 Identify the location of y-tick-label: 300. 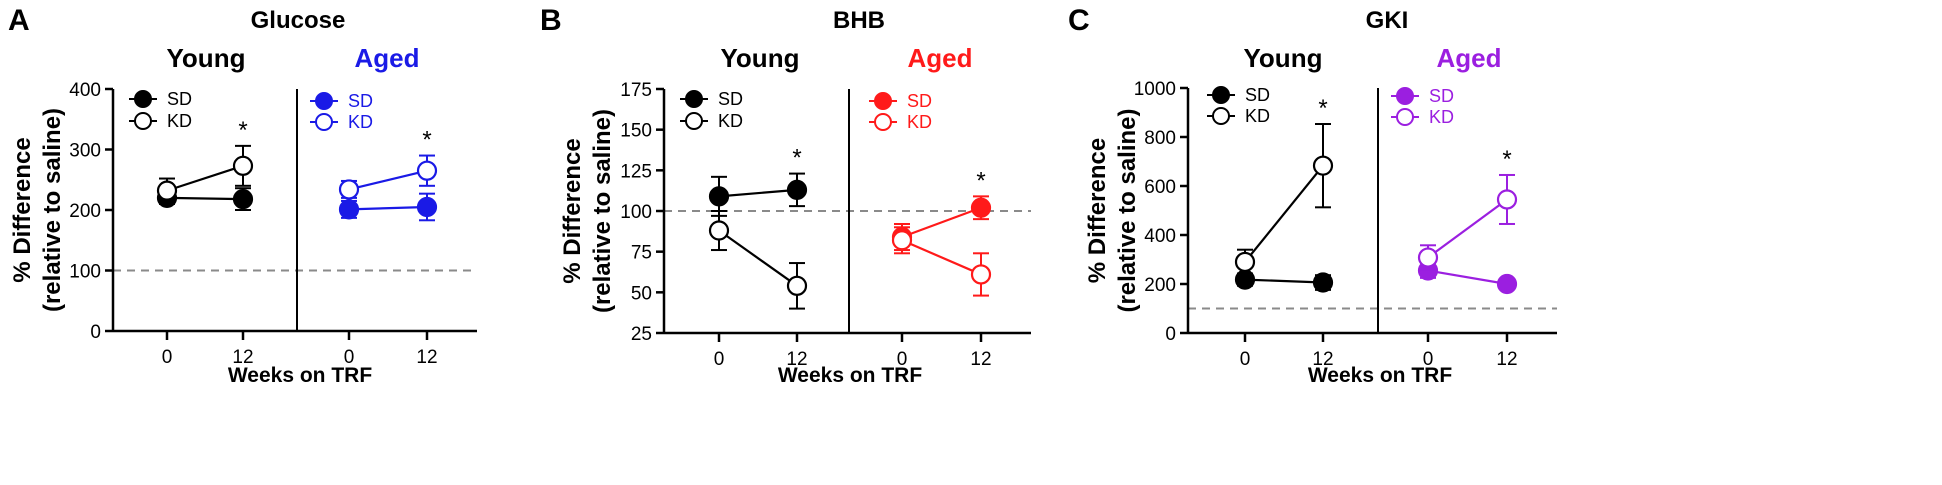
(85, 151).